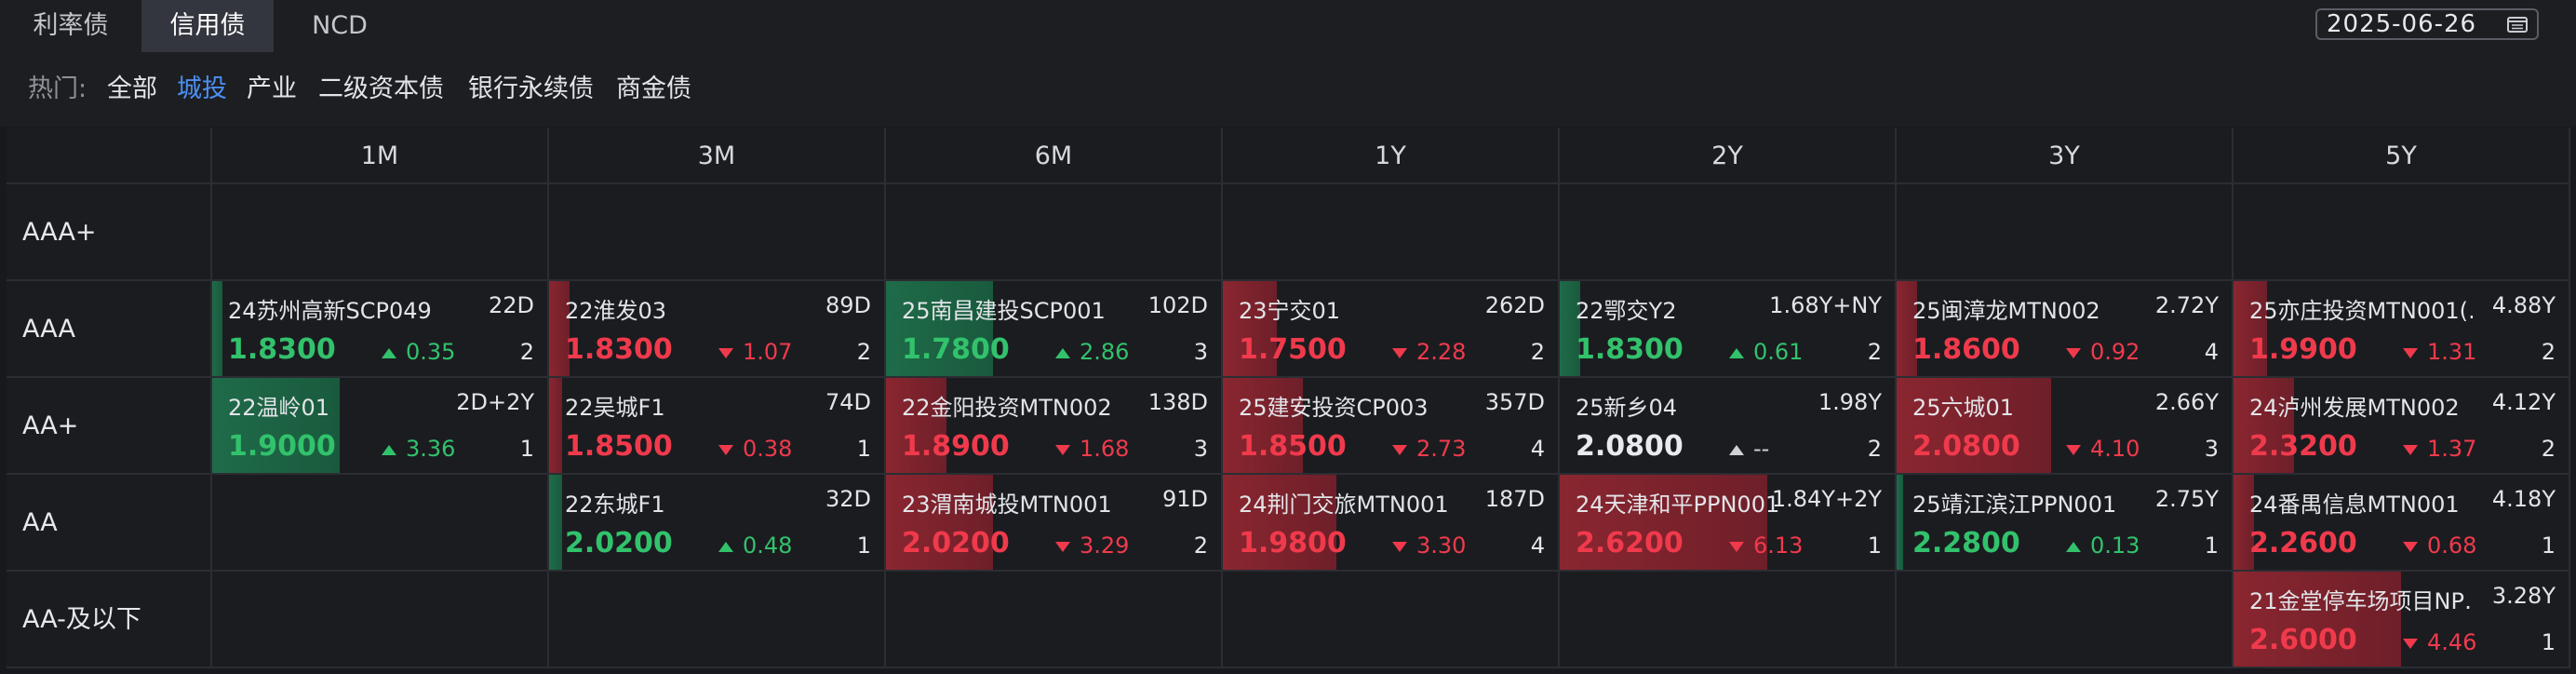 The width and height of the screenshot is (2576, 674). I want to click on bond-name: 25靖江滨江PPN001, so click(2014, 505).